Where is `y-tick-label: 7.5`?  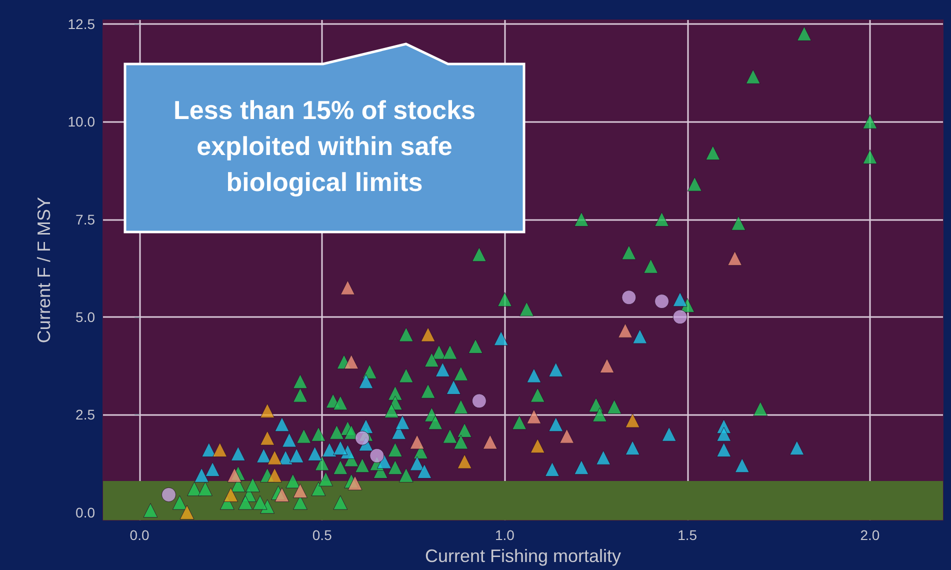
y-tick-label: 7.5 is located at coordinates (86, 219).